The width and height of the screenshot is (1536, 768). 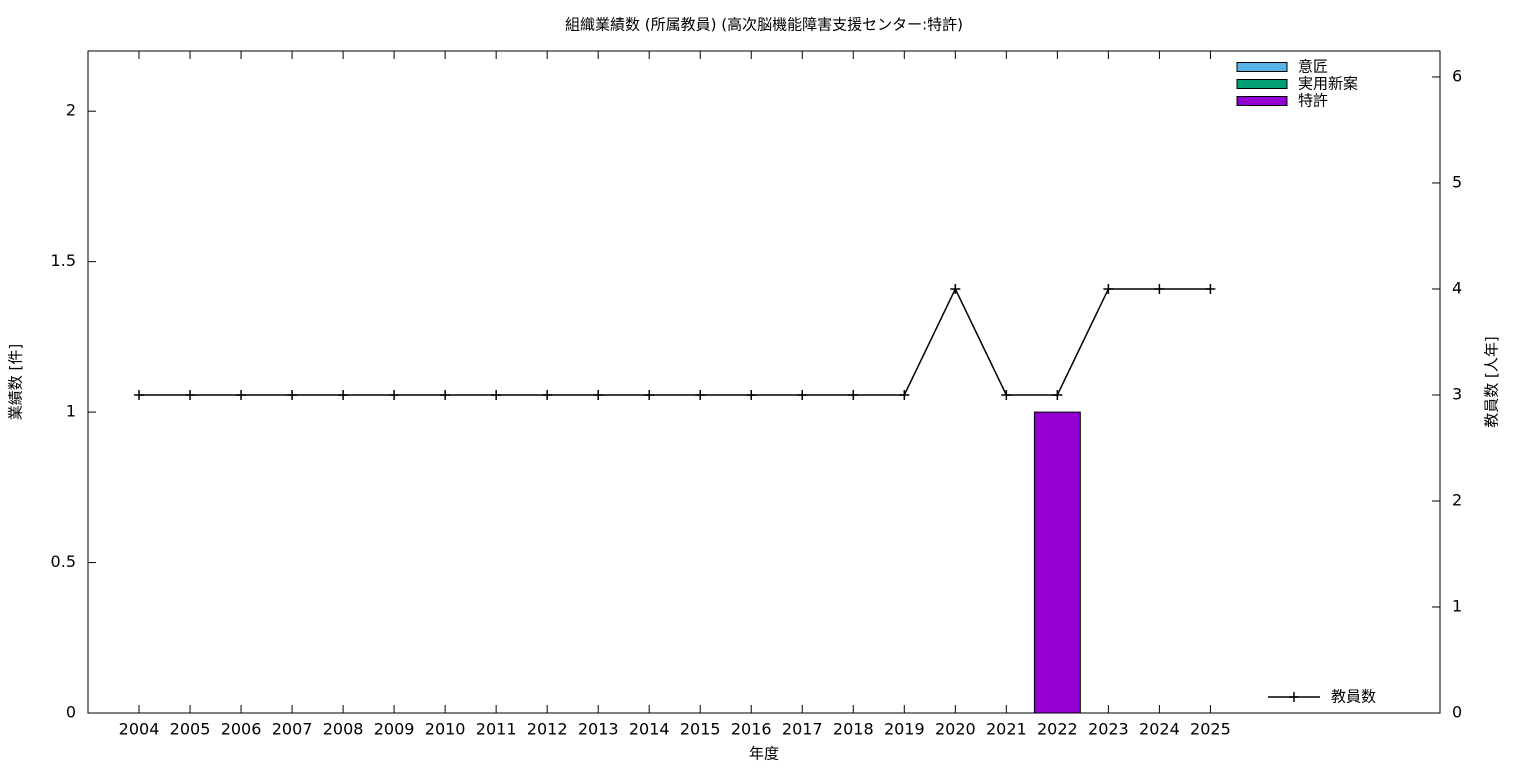 What do you see at coordinates (904, 729) in the screenshot?
I see `x-tick-label: 2019` at bounding box center [904, 729].